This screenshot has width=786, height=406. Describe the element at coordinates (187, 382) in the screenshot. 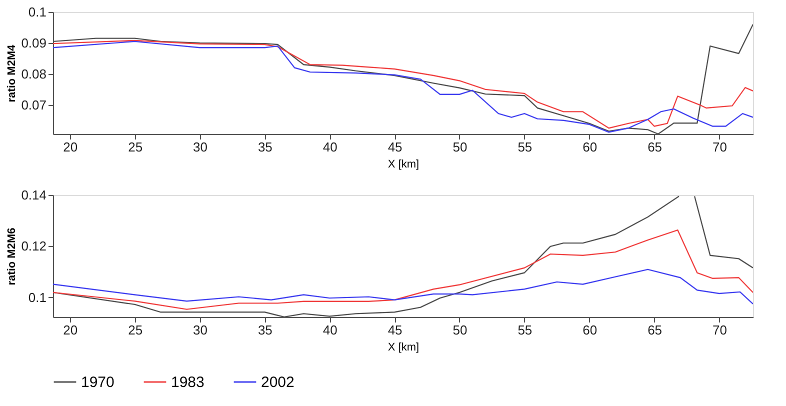

I see `legend-label: 1983` at that location.